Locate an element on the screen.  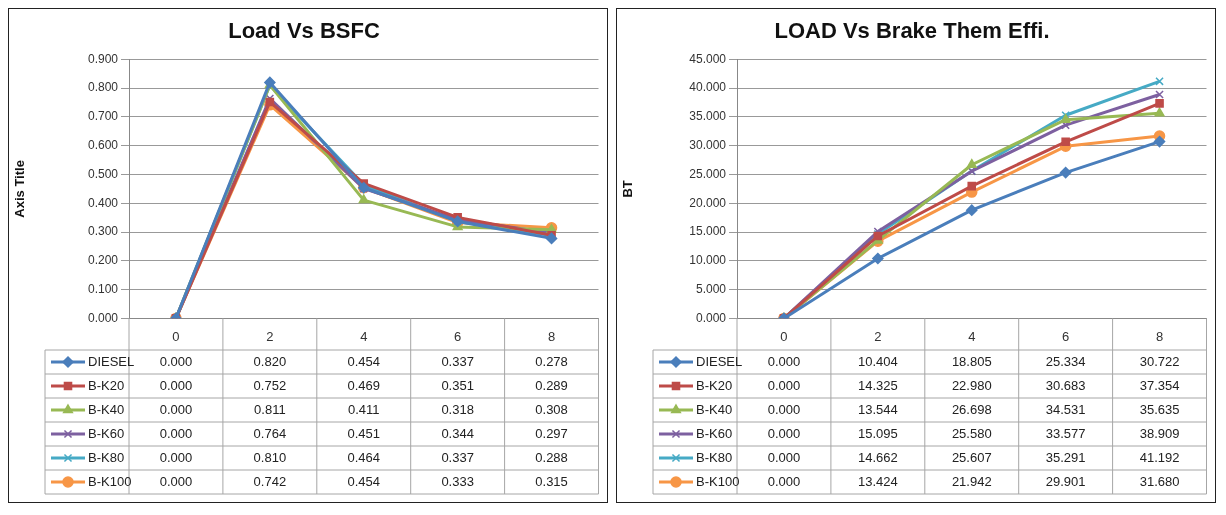
y-tick-label: 25.000 is located at coordinates (708, 173).